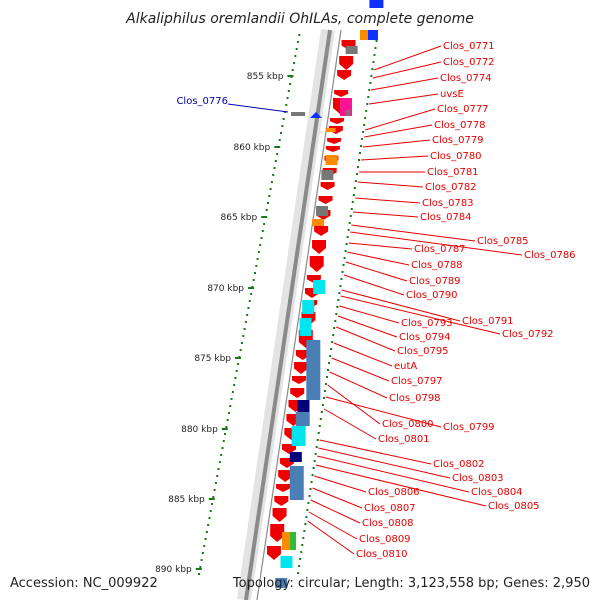 Image resolution: width=600 pixels, height=600 pixels. What do you see at coordinates (451, 187) in the screenshot?
I see `gene-label: Clos_0782` at bounding box center [451, 187].